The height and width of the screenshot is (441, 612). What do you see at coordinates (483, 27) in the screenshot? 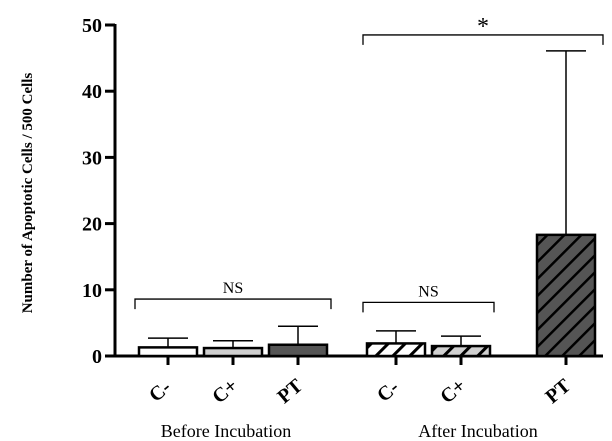
I see `significance-star: *` at bounding box center [483, 27].